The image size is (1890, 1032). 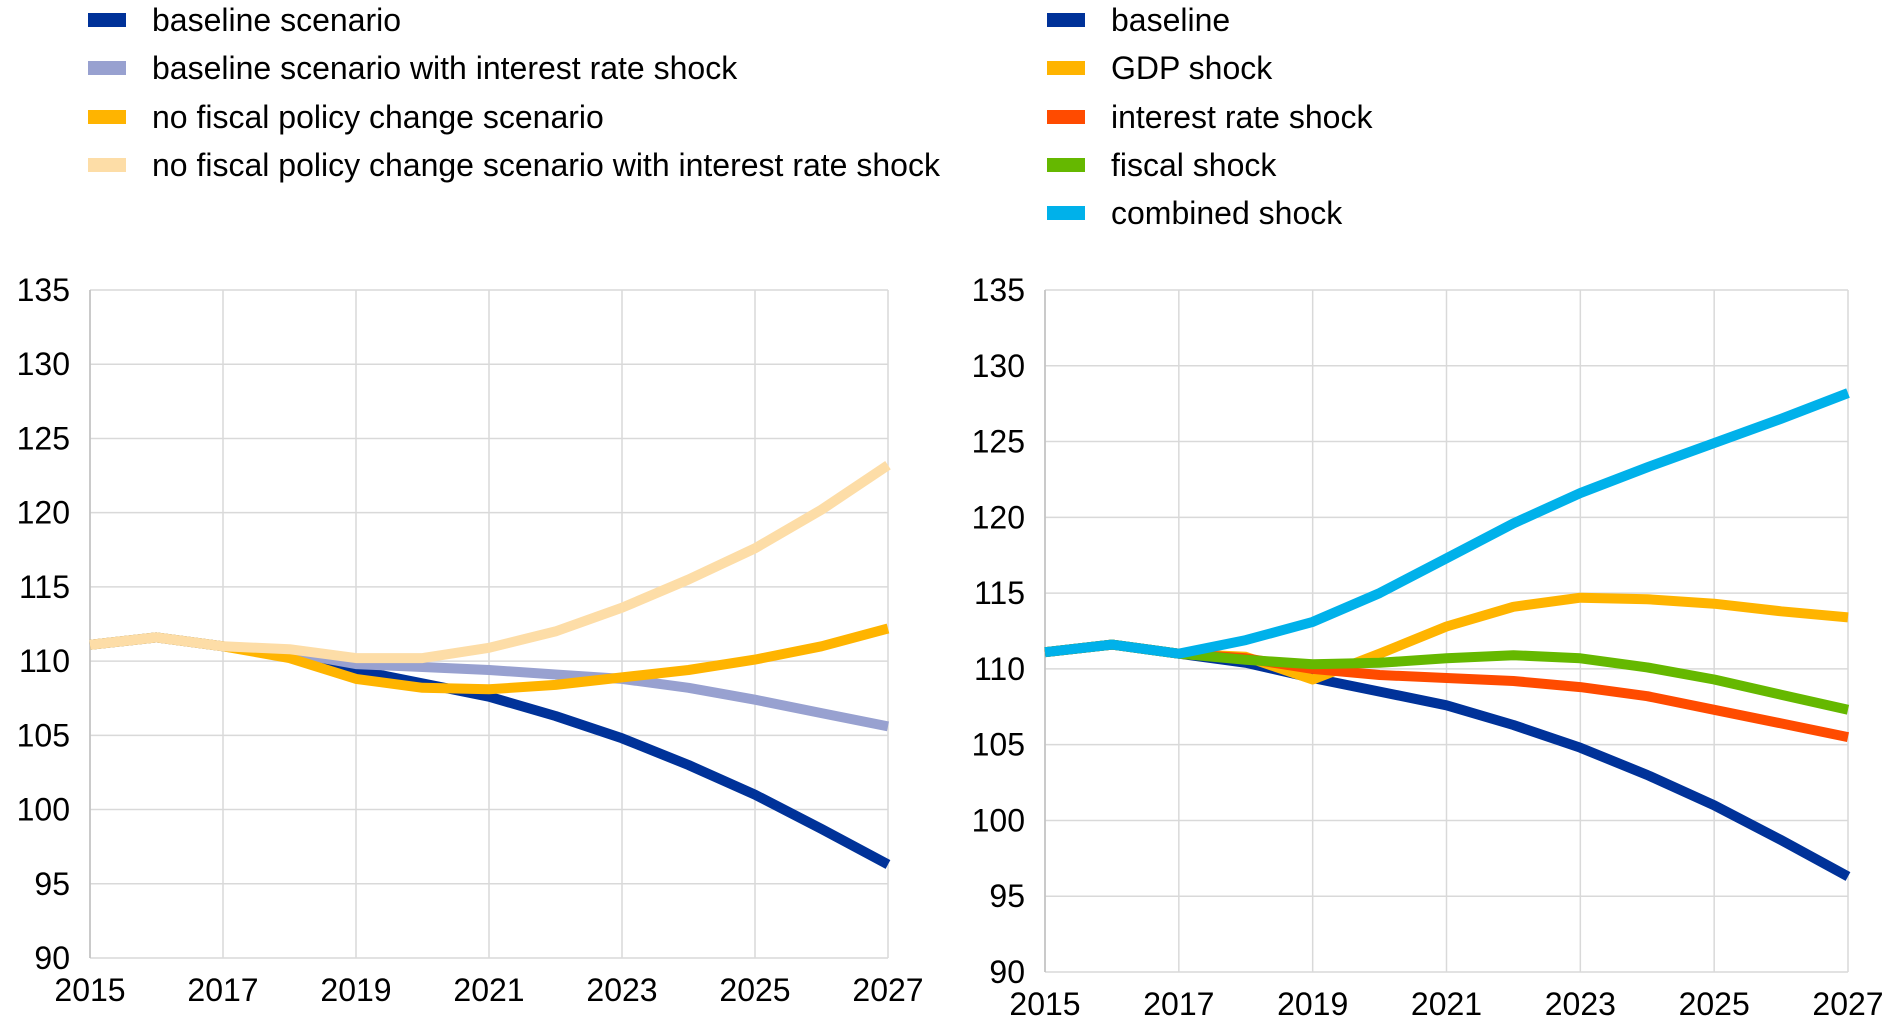 I want to click on legend-label: combined shock, so click(x=1227, y=213).